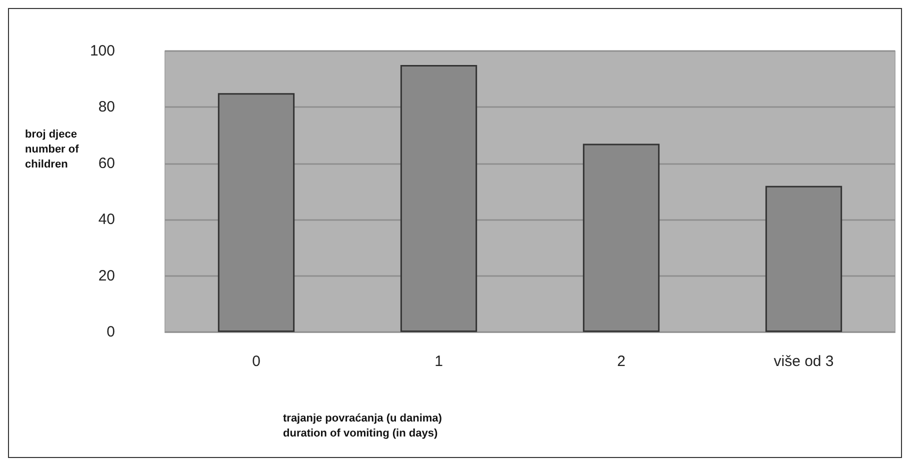 The height and width of the screenshot is (466, 910). What do you see at coordinates (362, 426) in the screenshot?
I see `x-axis-title: trajanje povraćanja (u danima) duration of vomiting (in days)` at bounding box center [362, 426].